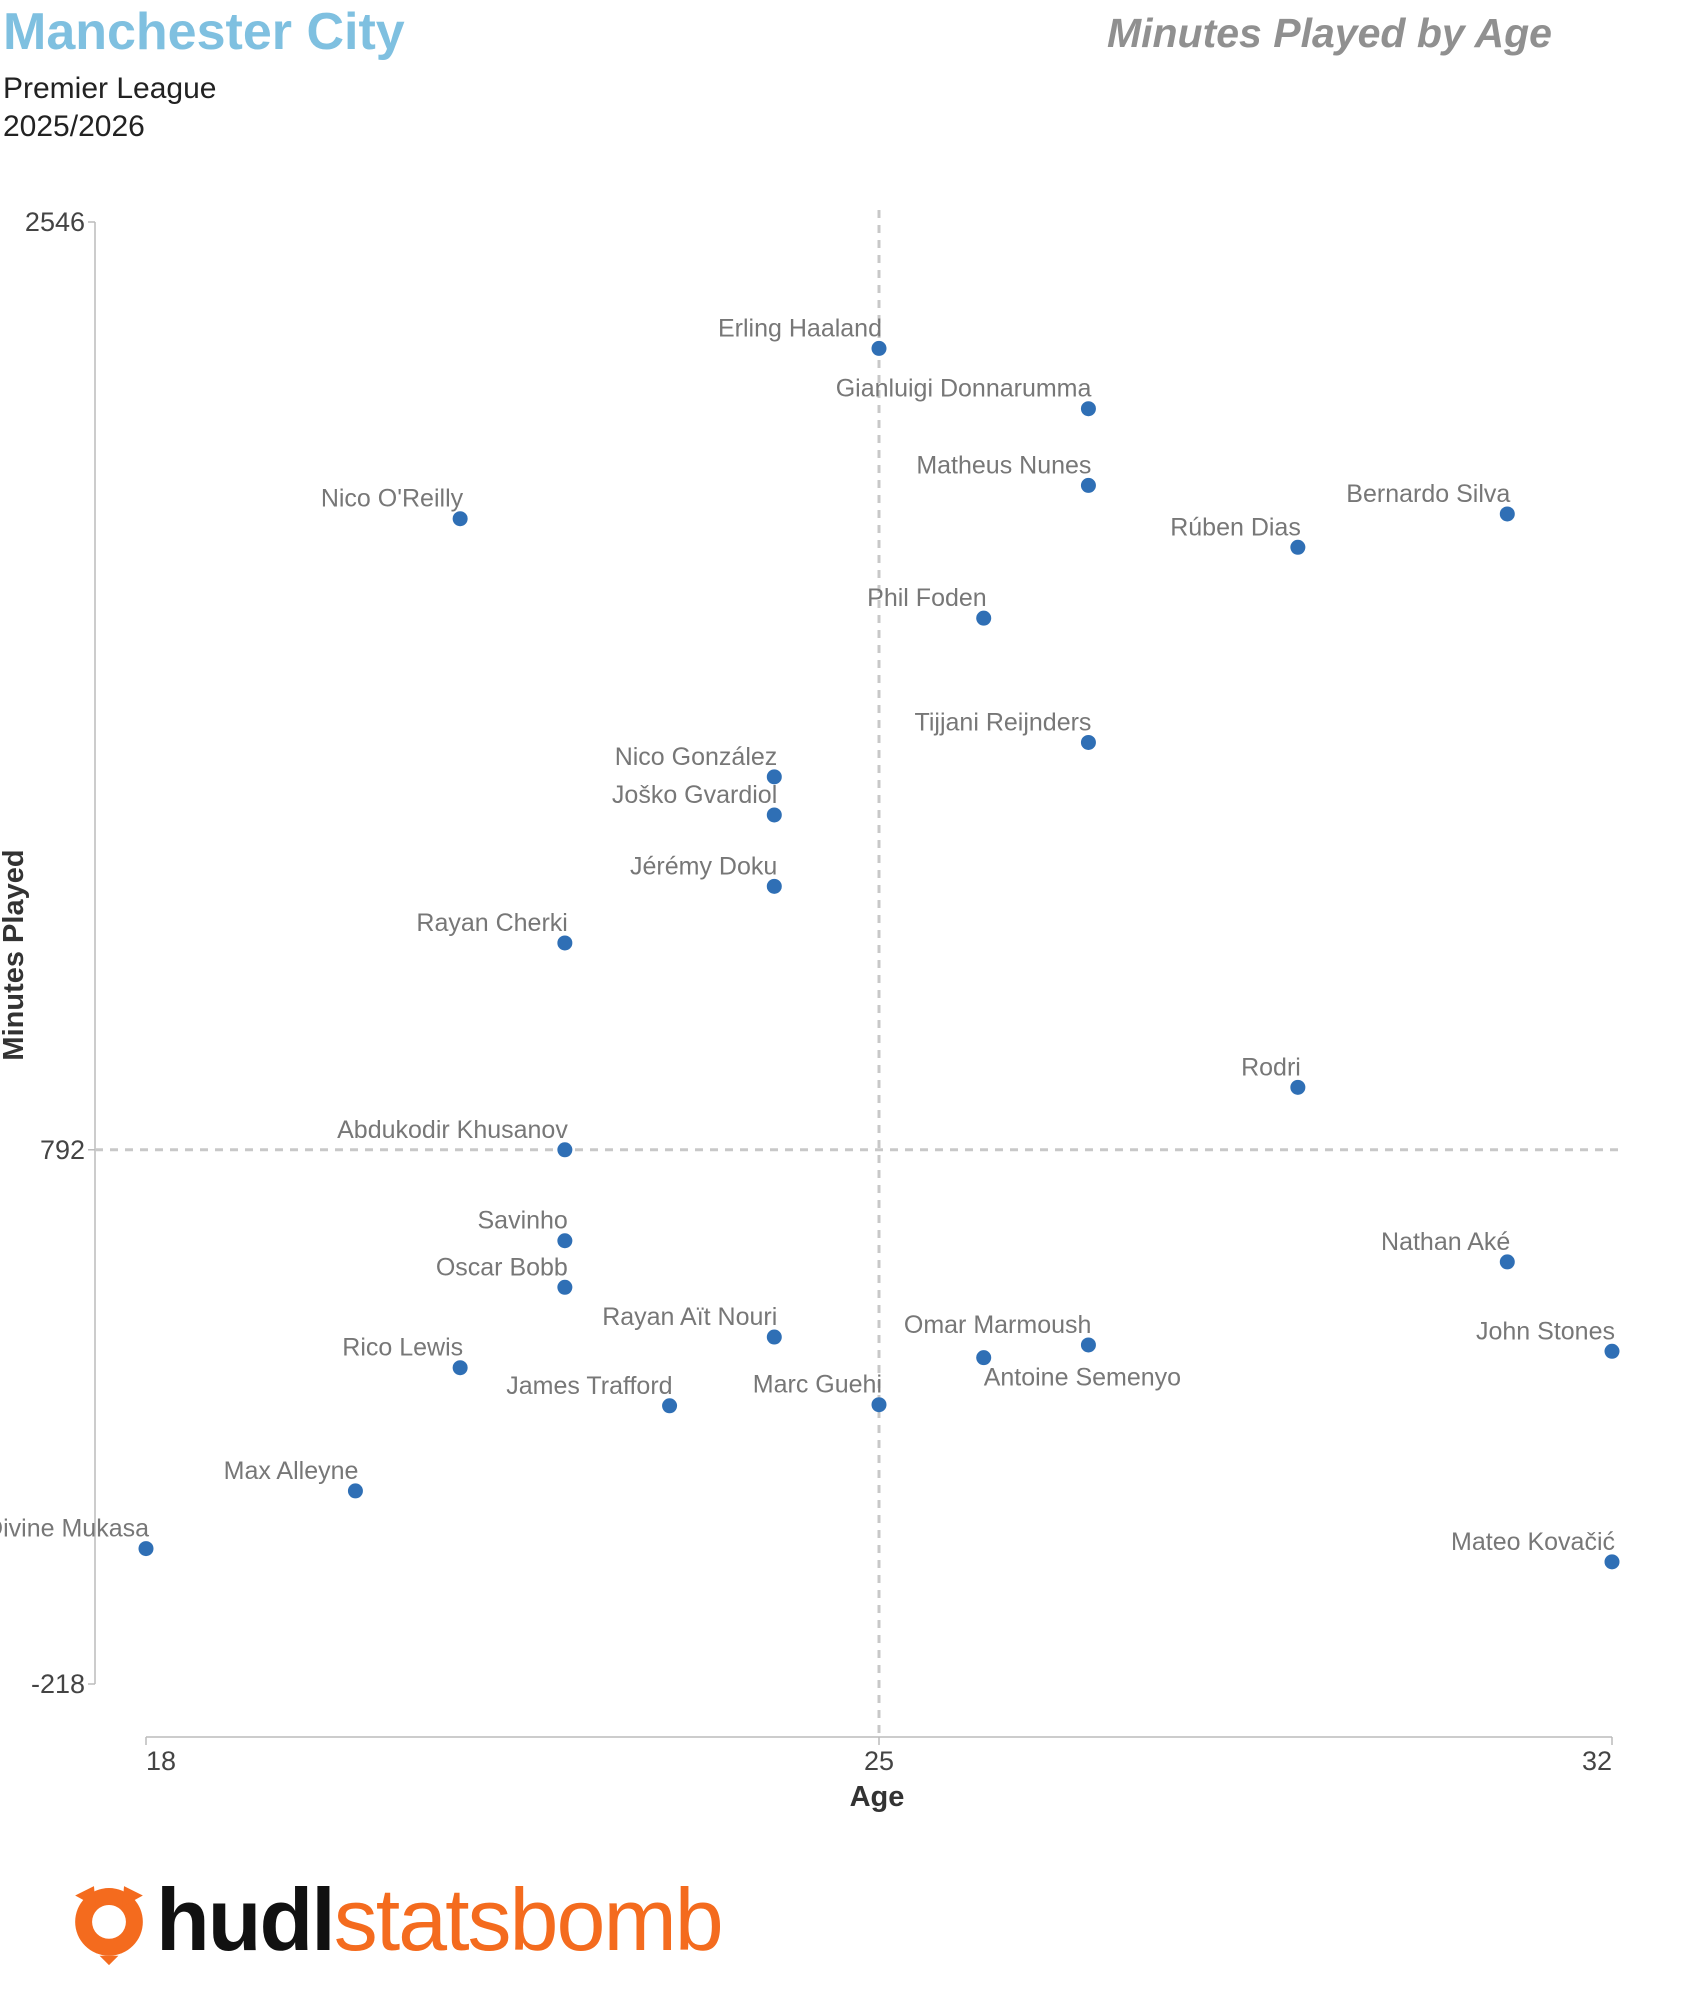 This screenshot has height=2000, width=1689. Describe the element at coordinates (800, 328) in the screenshot. I see `point-label: Erling Haaland` at that location.